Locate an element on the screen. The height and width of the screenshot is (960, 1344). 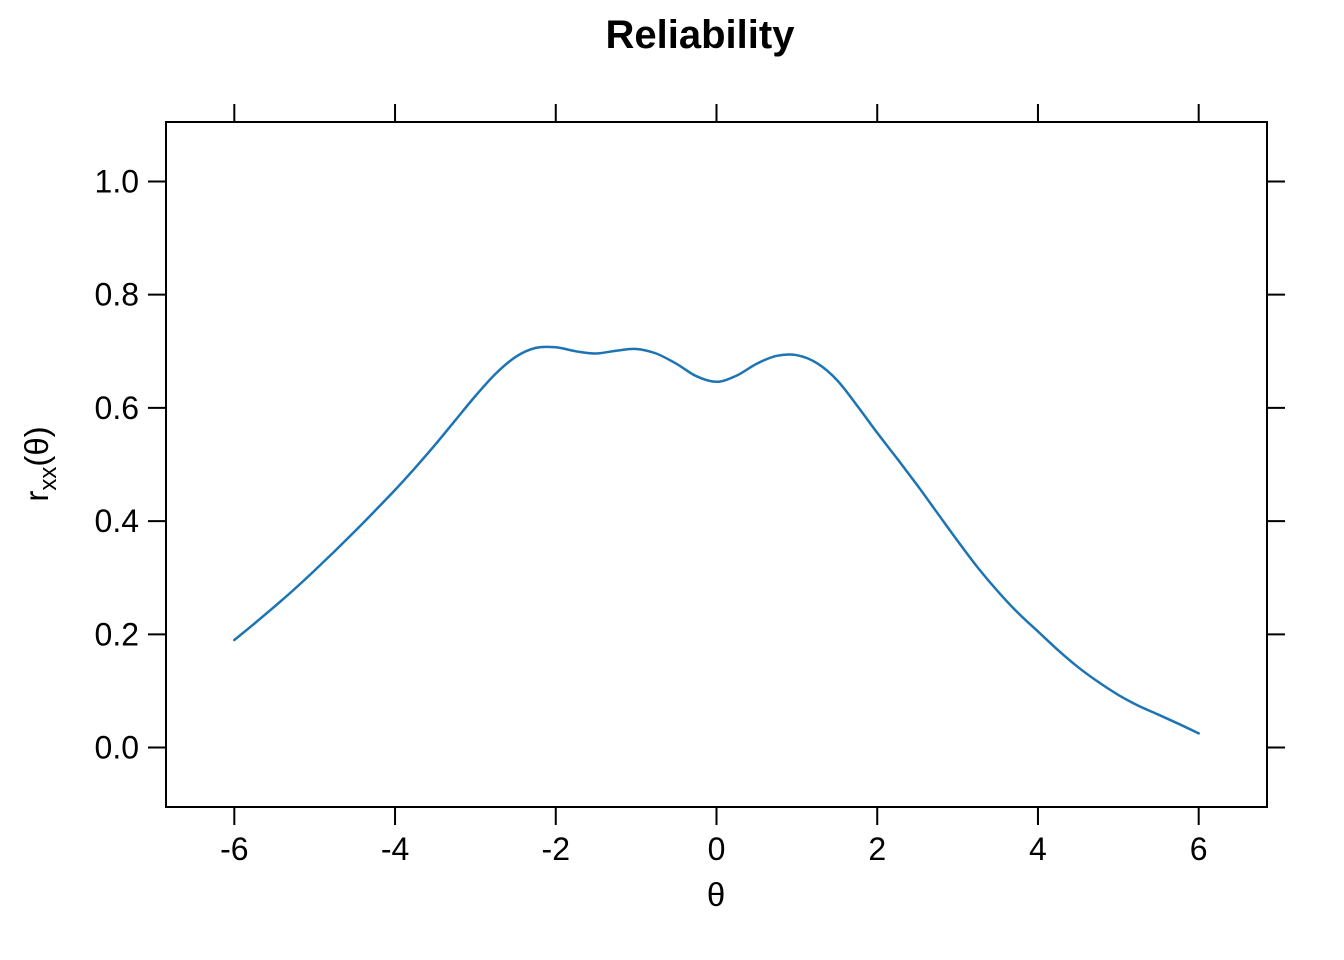
x-tick-label: -2 is located at coordinates (556, 849).